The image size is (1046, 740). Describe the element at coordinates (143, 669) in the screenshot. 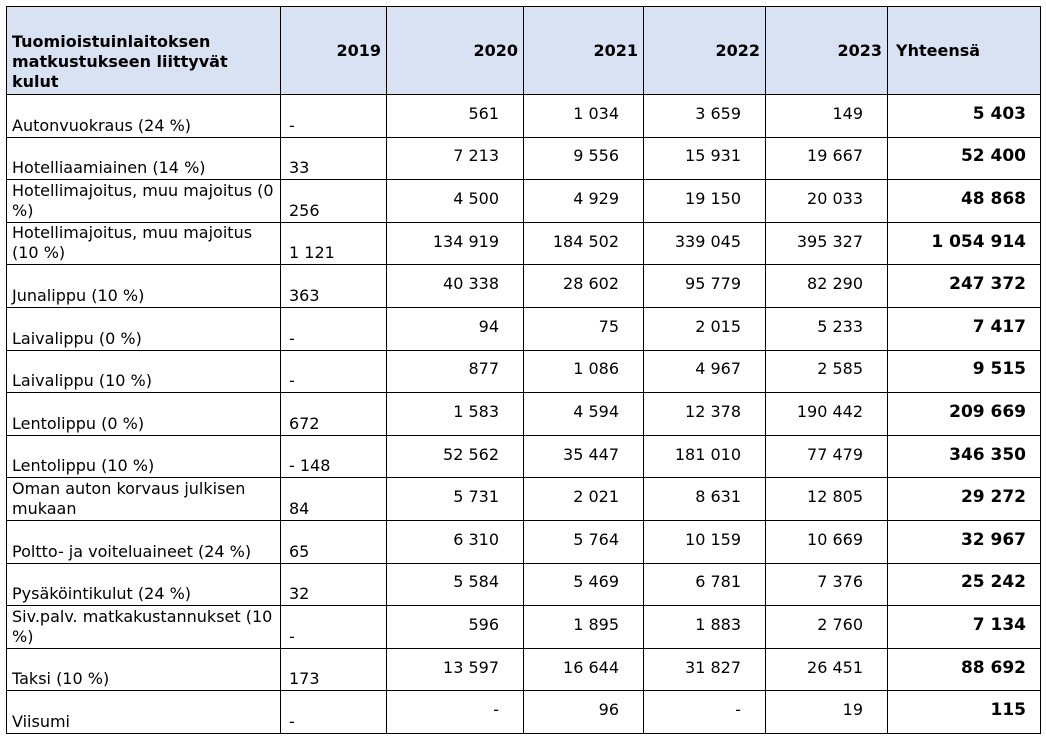

I see `row-label: Taksi (10 %)` at that location.